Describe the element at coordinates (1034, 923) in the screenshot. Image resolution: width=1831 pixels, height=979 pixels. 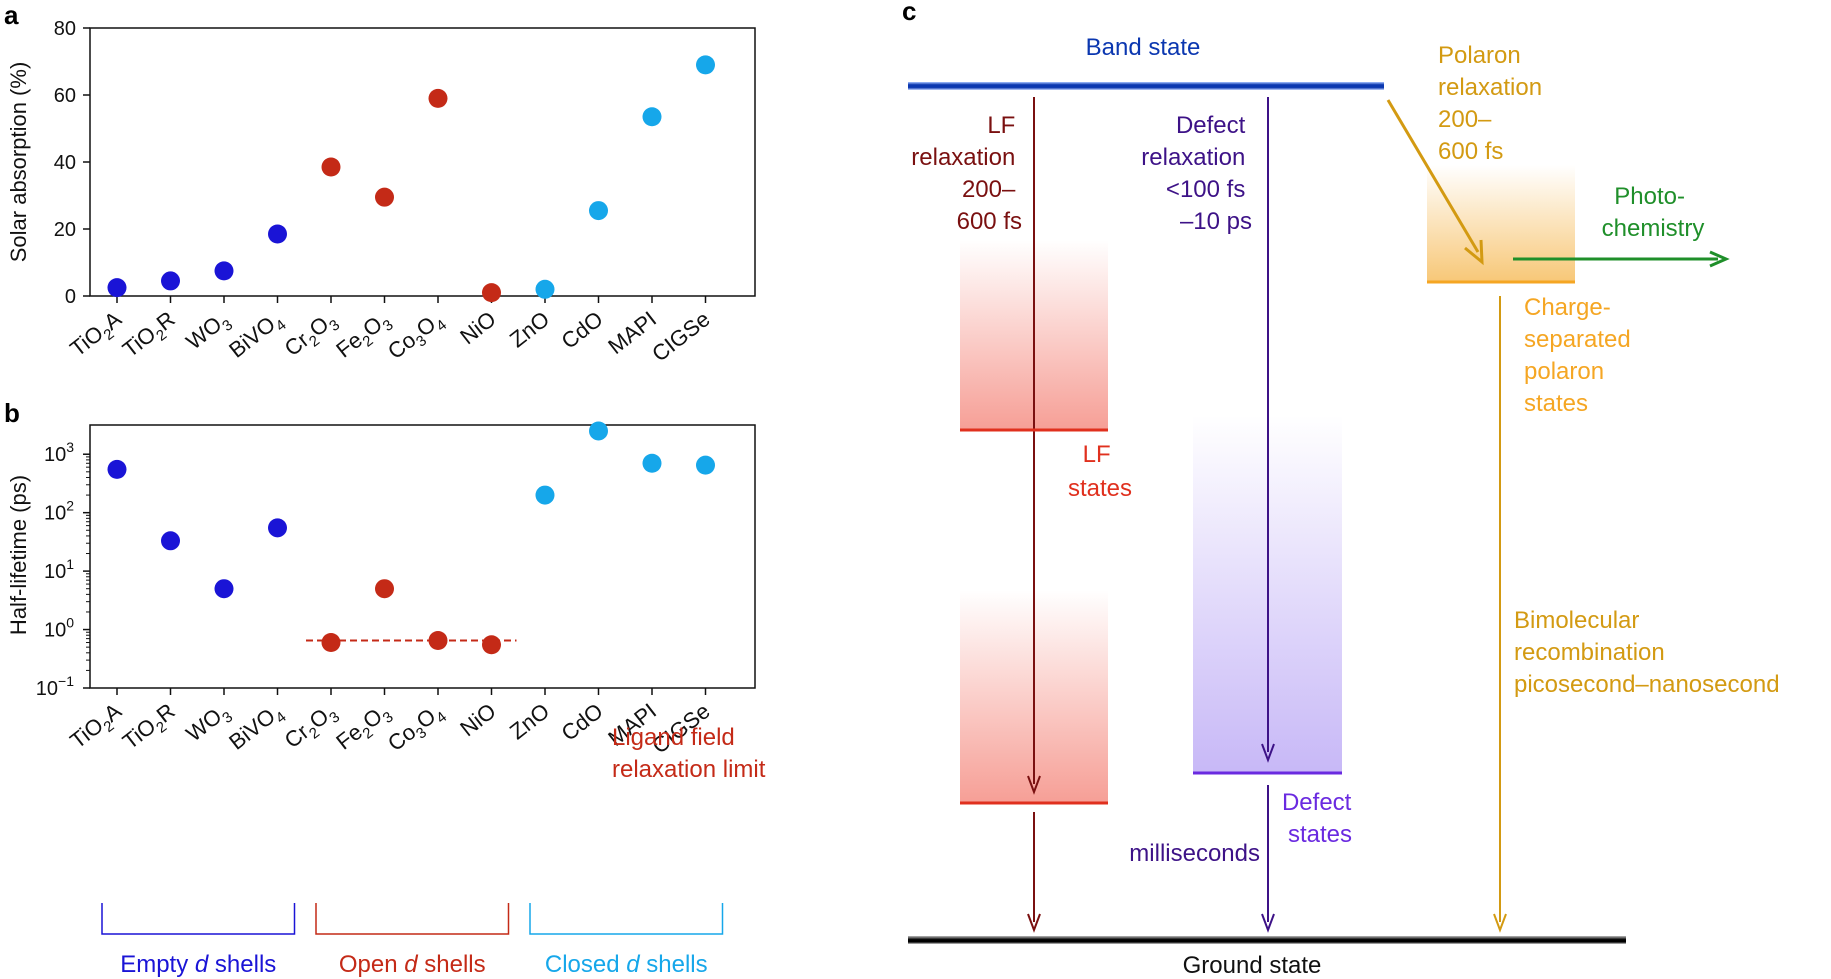
I see `lf-decay-arrowhead` at that location.